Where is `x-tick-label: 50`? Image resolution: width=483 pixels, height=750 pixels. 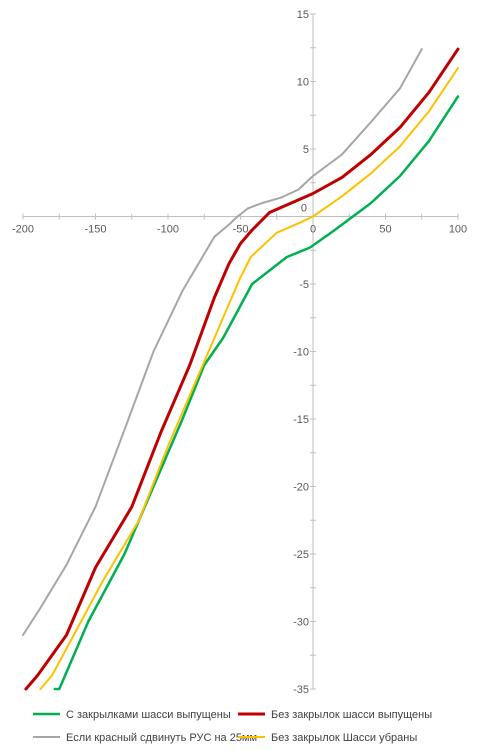 x-tick-label: 50 is located at coordinates (385, 230).